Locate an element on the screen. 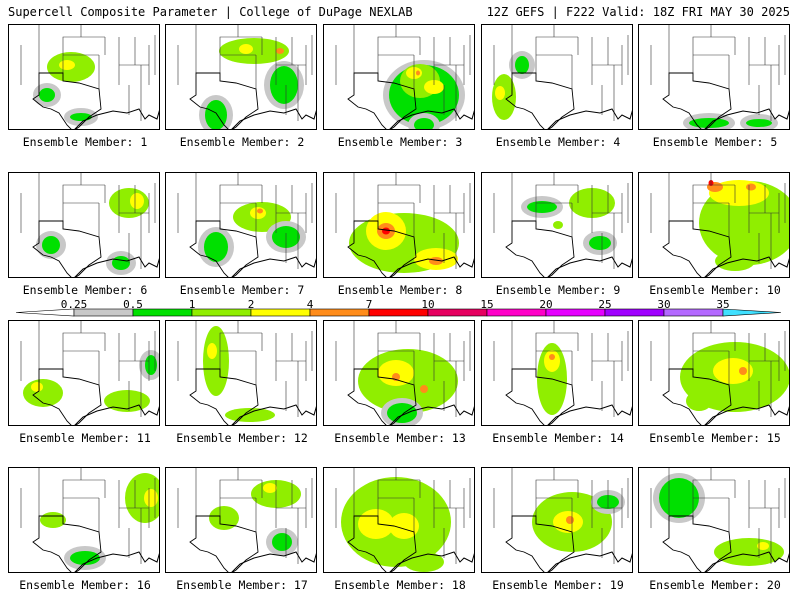  legend-tick-label: 0.5 is located at coordinates (133, 304).